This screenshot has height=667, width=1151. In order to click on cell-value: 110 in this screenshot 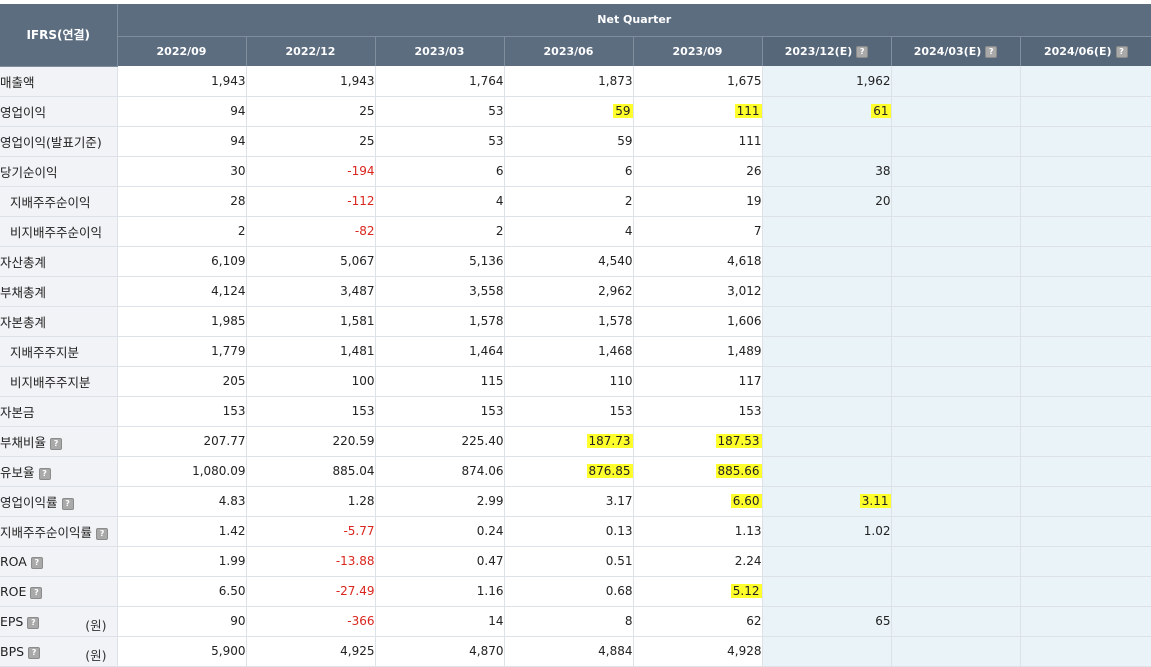, I will do `click(621, 381)`.